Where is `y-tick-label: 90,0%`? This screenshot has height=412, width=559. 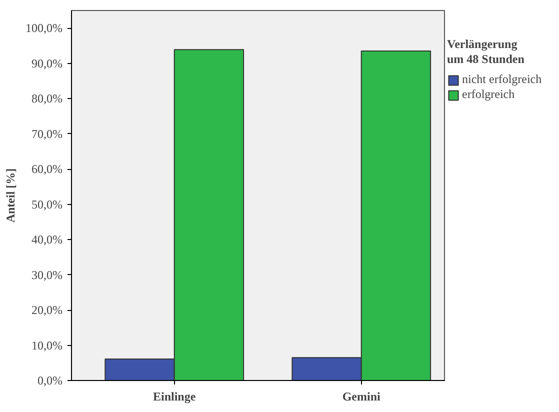
y-tick-label: 90,0% is located at coordinates (47, 63).